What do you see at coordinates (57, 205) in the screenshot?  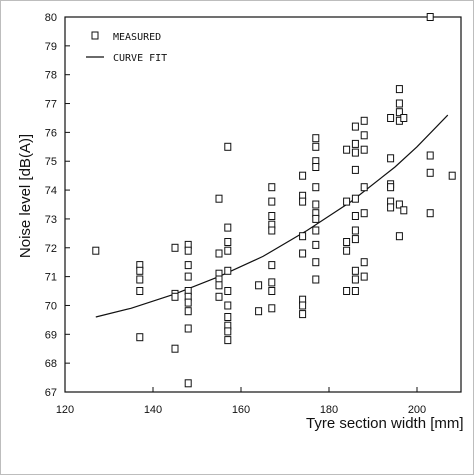 I see `y-axis-ticks: 67 68 69 70 71 72 73 74 75 76 77 78 79 80` at bounding box center [57, 205].